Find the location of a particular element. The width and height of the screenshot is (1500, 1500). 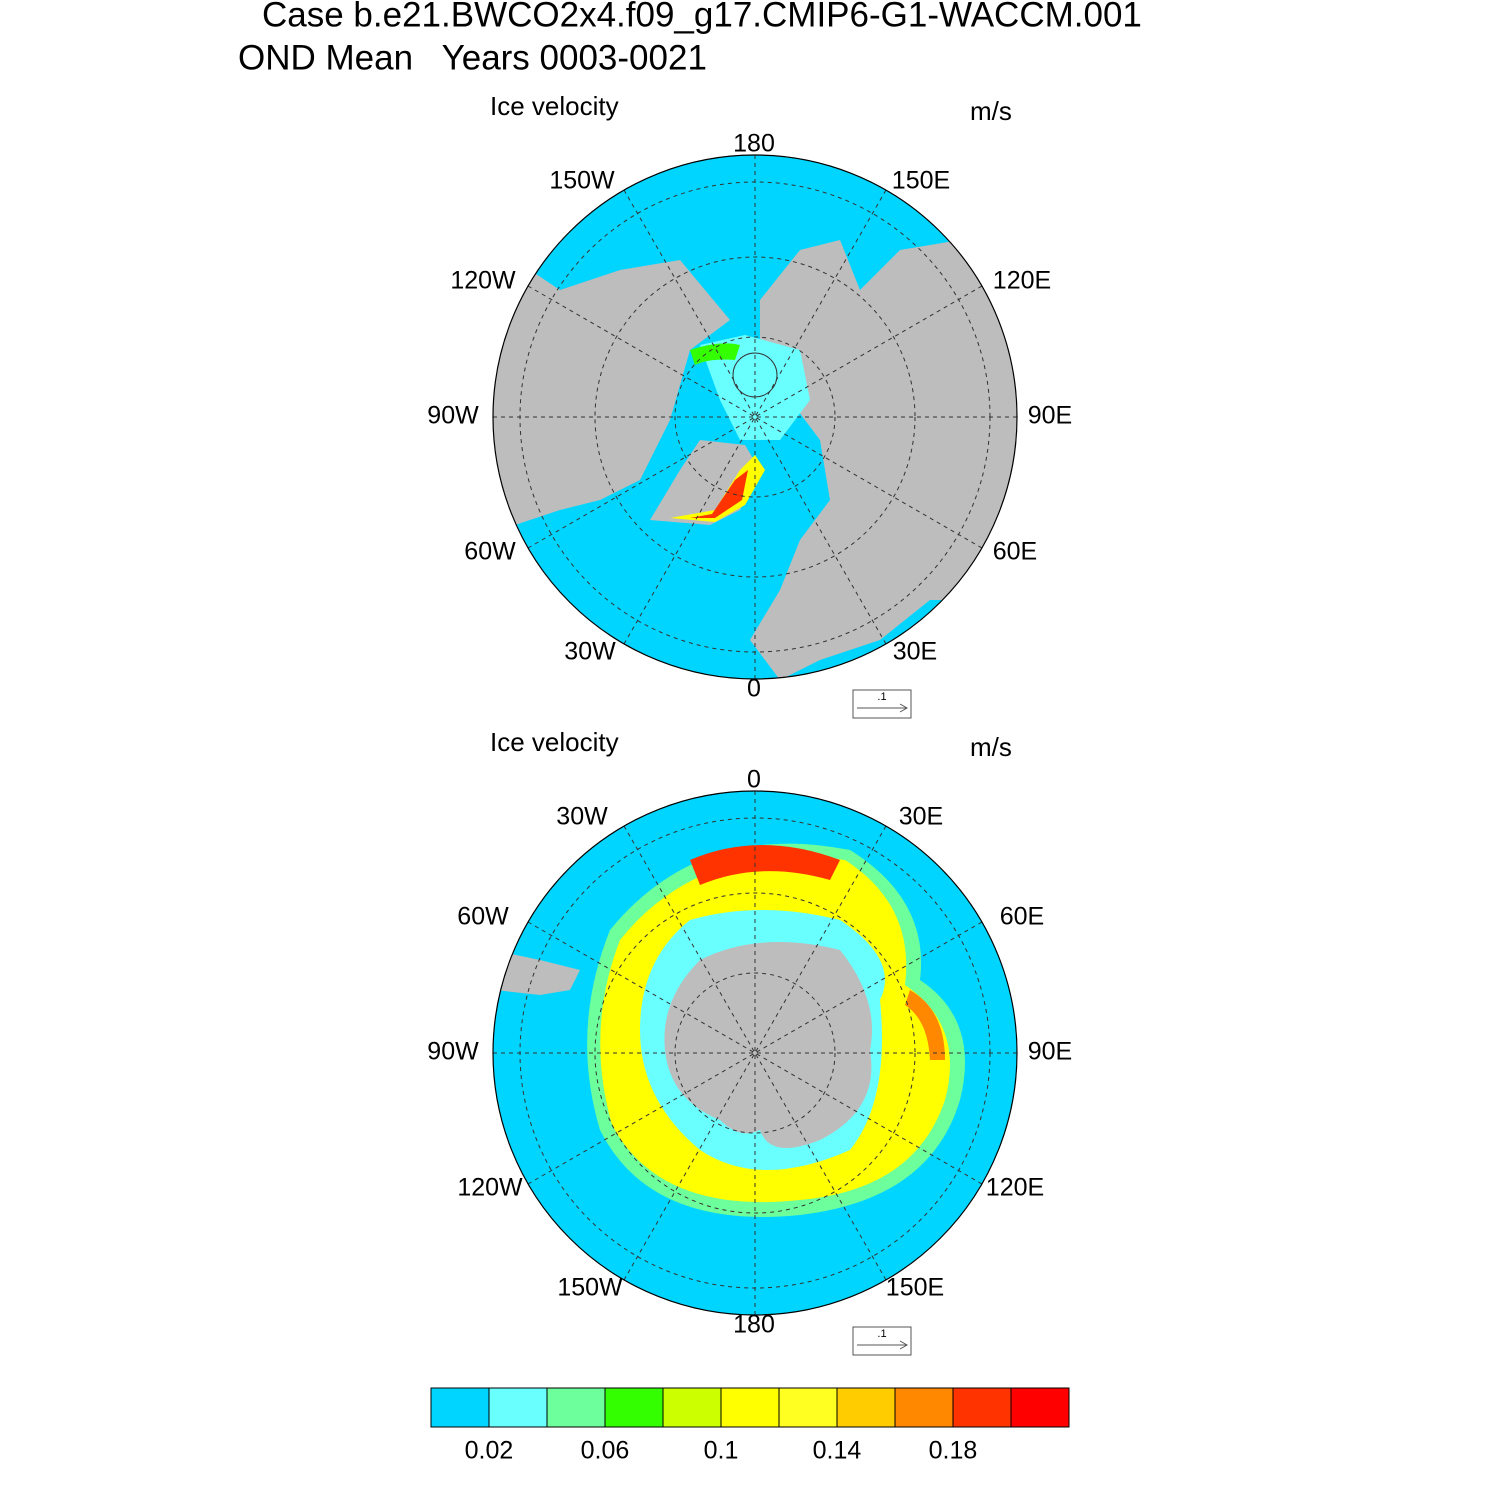

colorbar-tick-label: 0.1 is located at coordinates (721, 1451).